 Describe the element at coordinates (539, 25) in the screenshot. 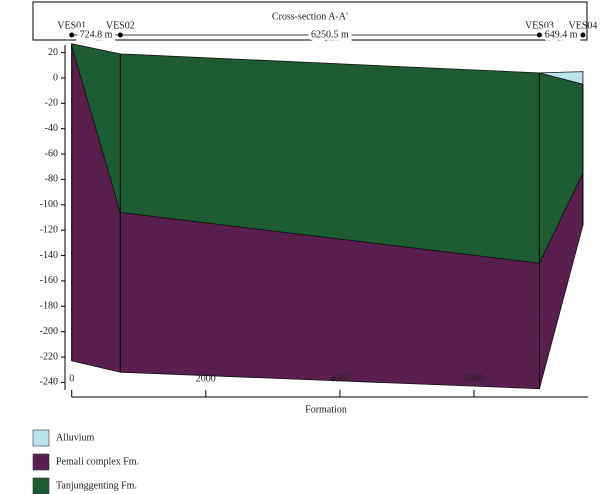

I see `station-label: VES03` at that location.